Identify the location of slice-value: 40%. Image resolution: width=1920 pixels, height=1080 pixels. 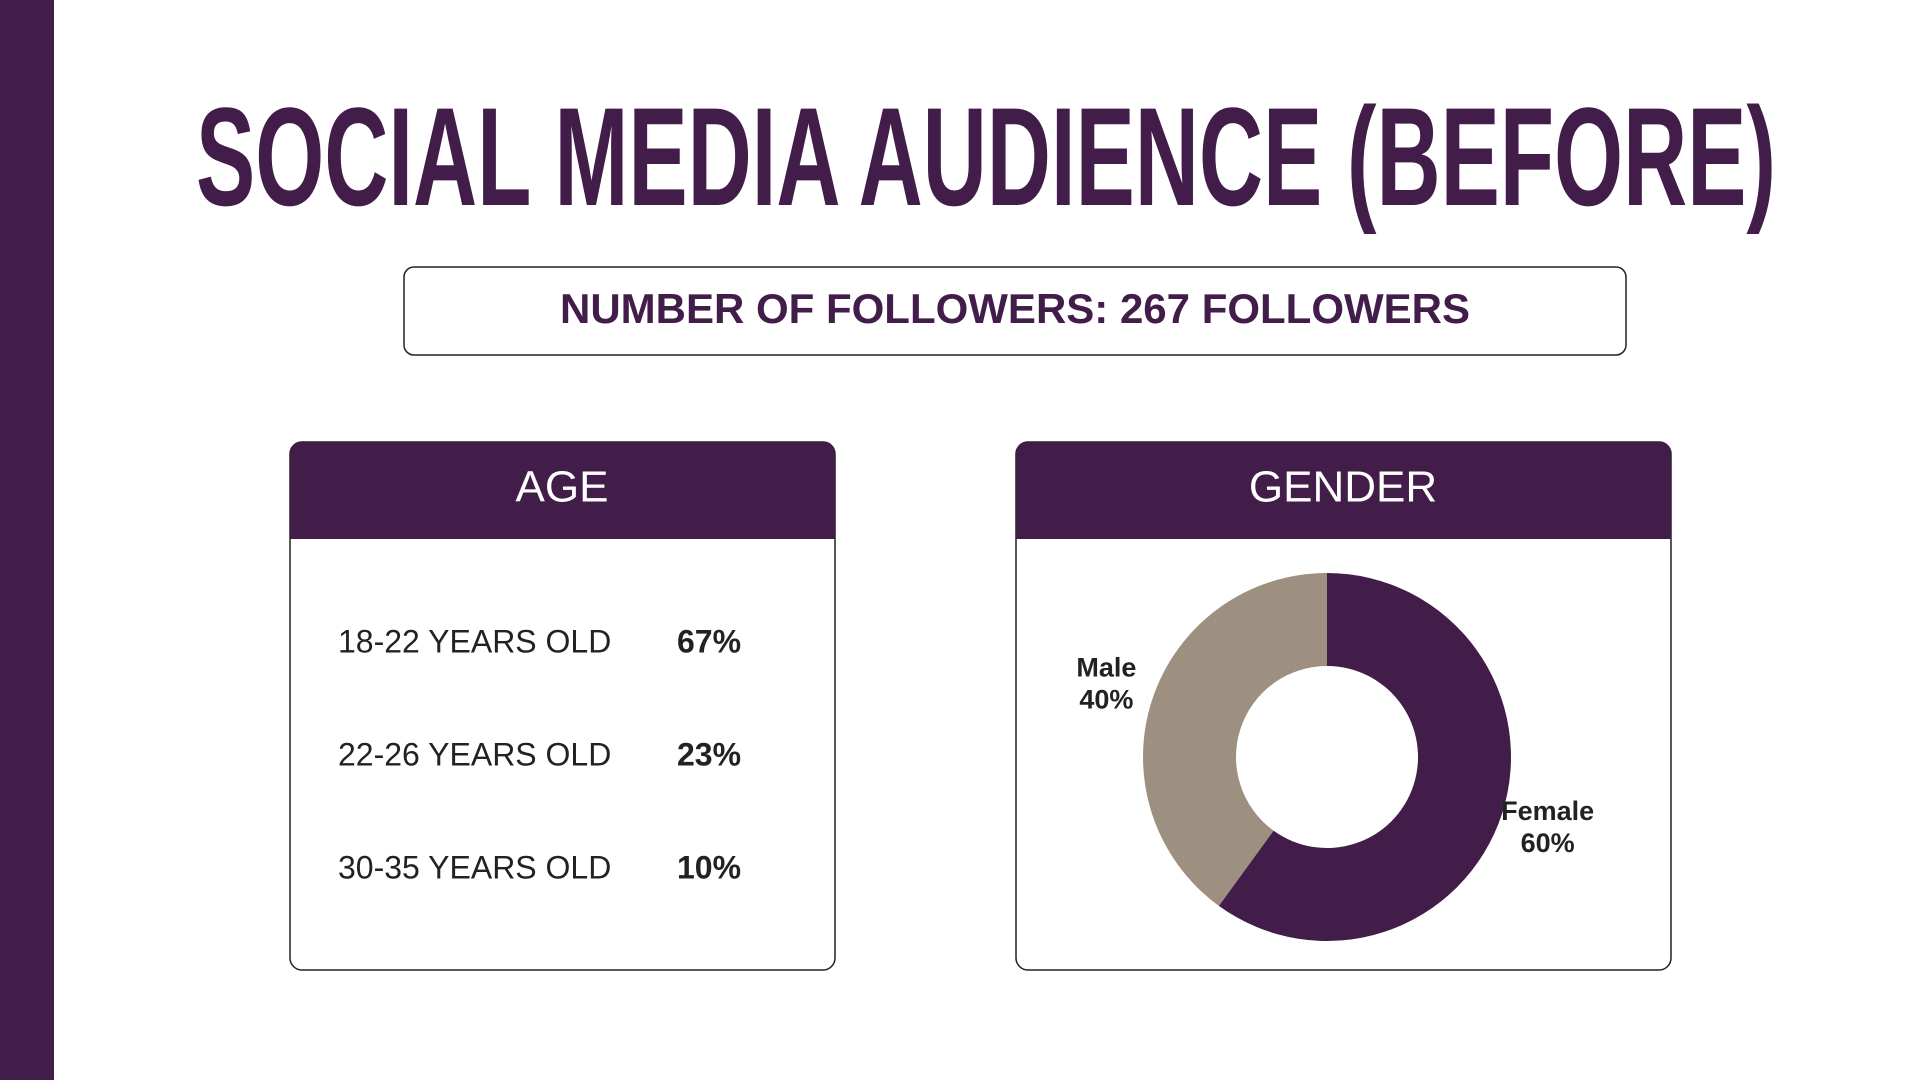
(1106, 699).